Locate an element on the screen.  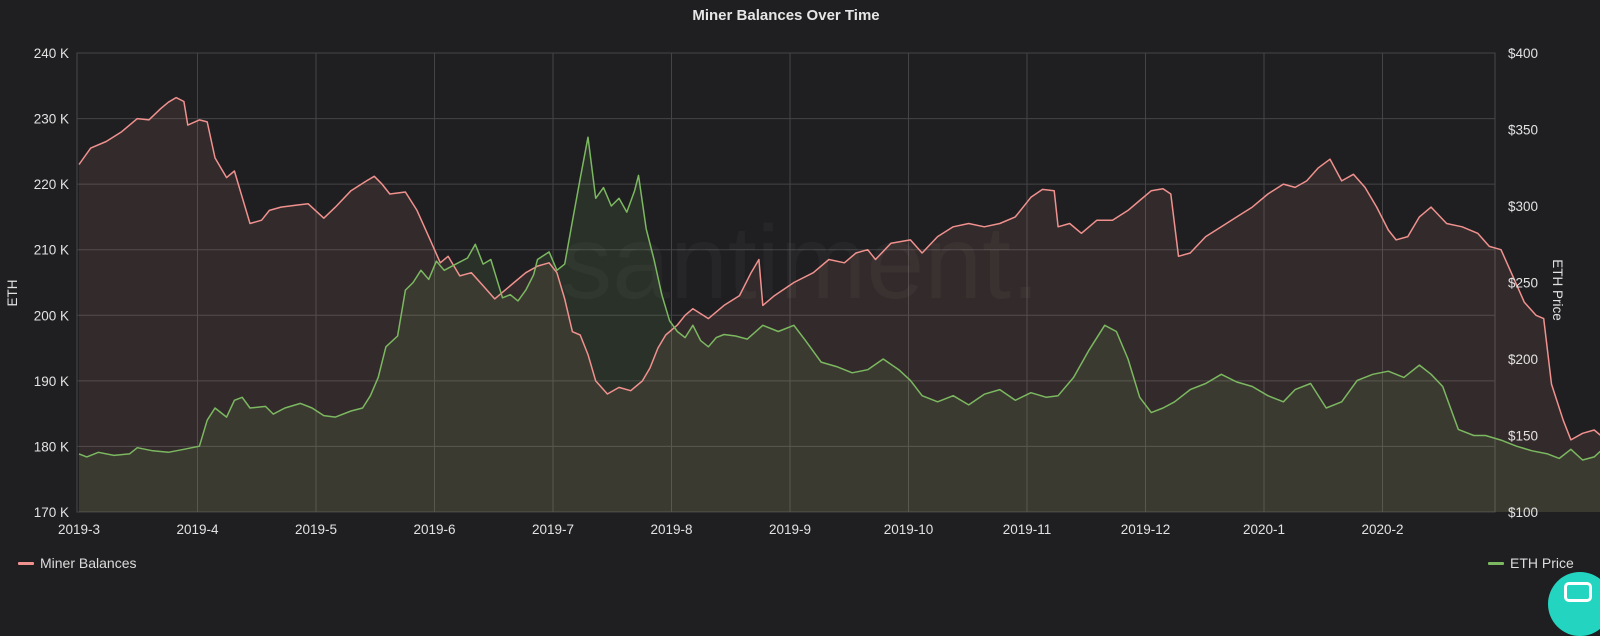
left-tick-label: 230 K is located at coordinates (51, 119).